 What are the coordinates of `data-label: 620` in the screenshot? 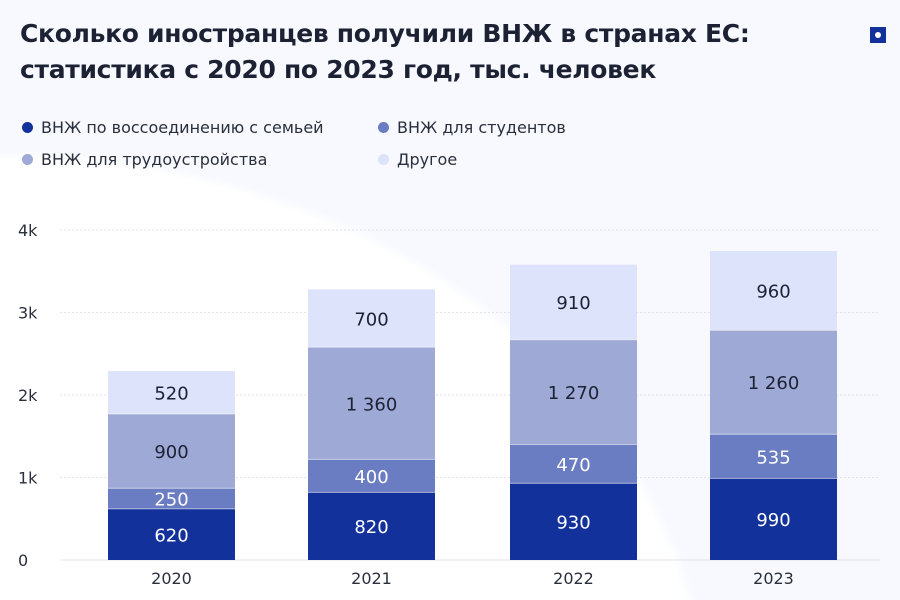 It's located at (171, 535).